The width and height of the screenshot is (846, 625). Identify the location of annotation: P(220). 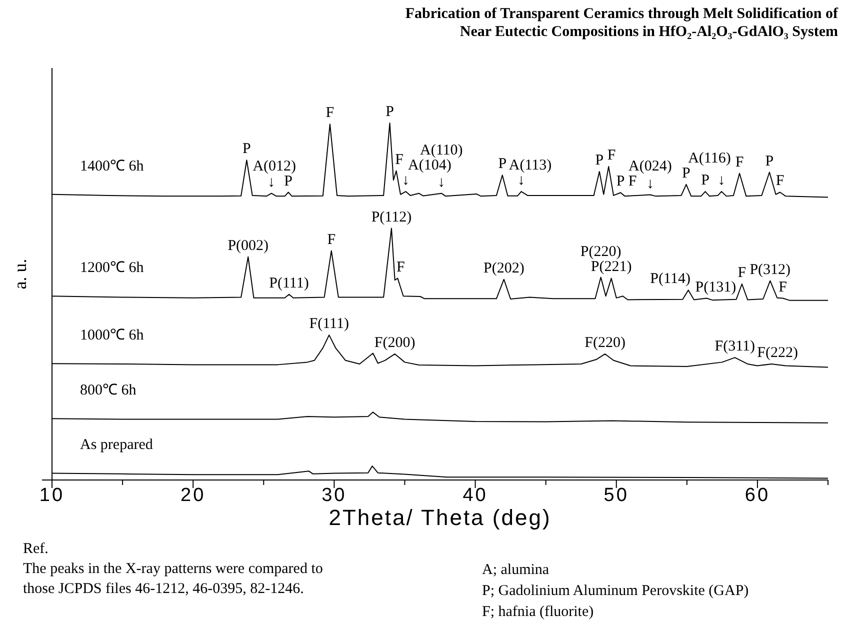
(601, 252).